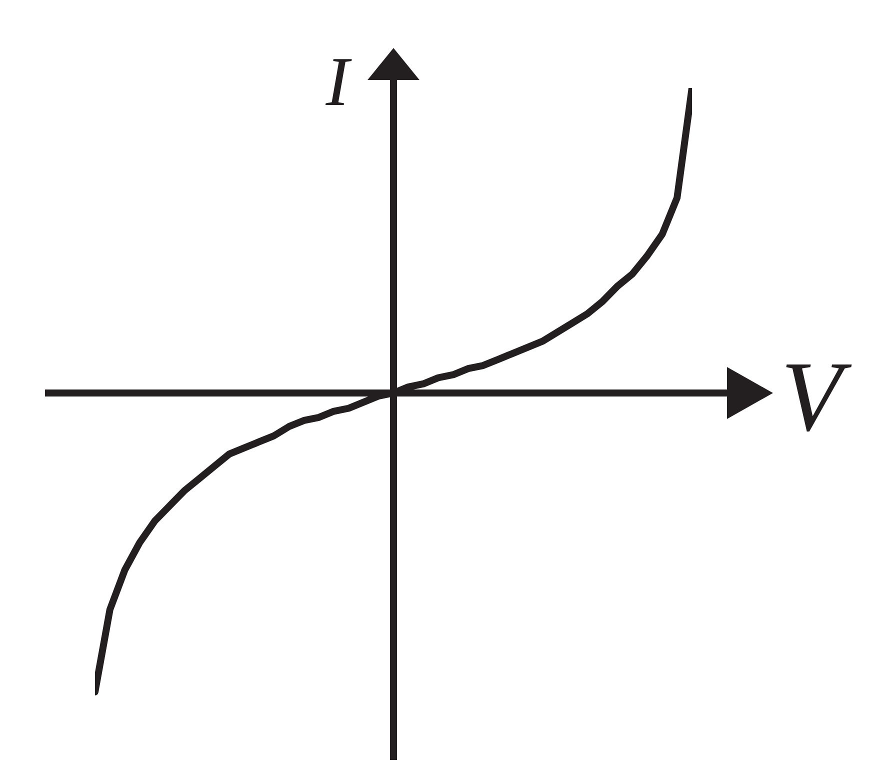 This screenshot has width=879, height=776. What do you see at coordinates (338, 82) in the screenshot?
I see `y-axis-title: I` at bounding box center [338, 82].